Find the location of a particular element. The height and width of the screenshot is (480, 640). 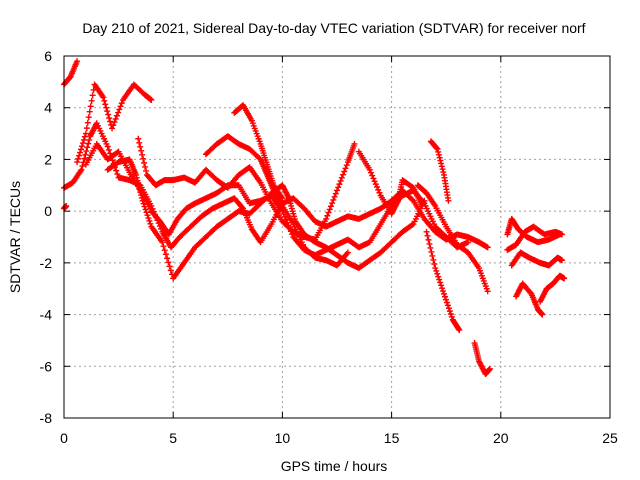

y-tick-label: -2 is located at coordinates (46, 263).